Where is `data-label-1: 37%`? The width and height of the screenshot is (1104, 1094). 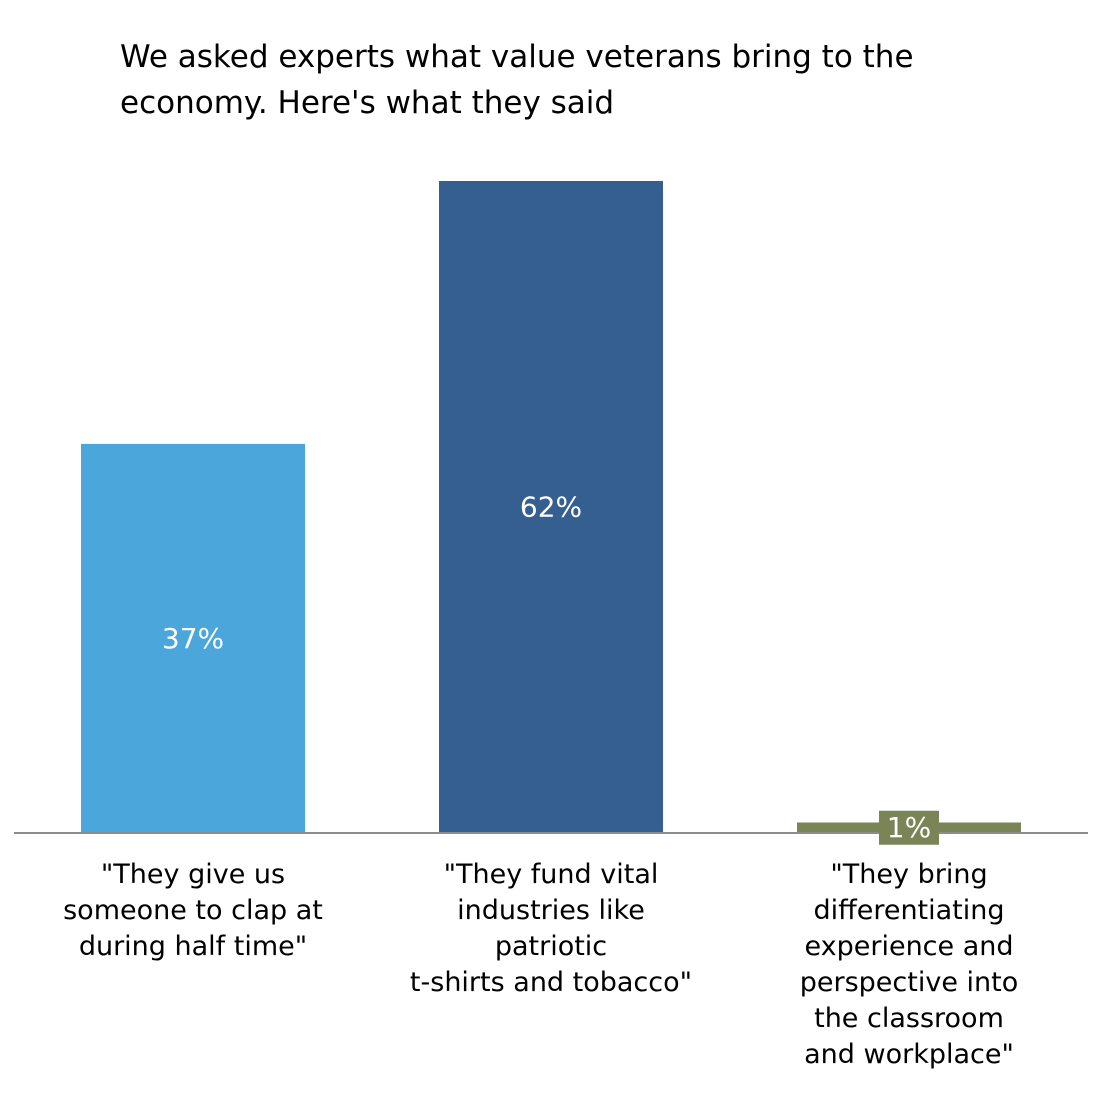 data-label-1: 37% is located at coordinates (193, 638).